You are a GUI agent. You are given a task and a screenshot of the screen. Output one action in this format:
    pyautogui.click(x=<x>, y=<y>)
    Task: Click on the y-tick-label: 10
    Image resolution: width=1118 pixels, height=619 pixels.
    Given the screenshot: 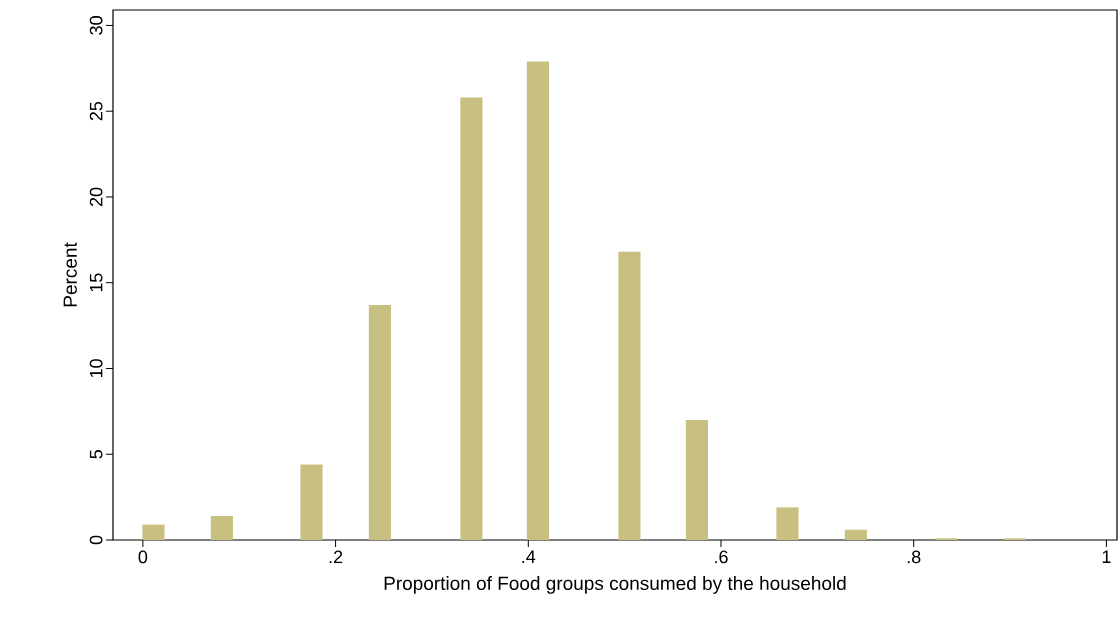 What is the action you would take?
    pyautogui.click(x=96, y=368)
    